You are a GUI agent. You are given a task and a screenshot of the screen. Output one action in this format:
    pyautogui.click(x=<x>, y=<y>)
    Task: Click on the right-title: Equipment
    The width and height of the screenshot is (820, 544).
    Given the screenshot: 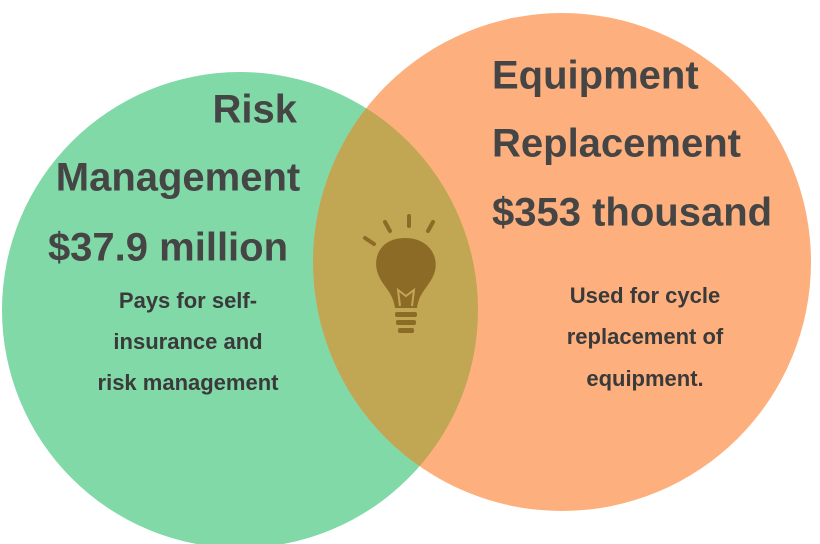 What is the action you would take?
    pyautogui.click(x=595, y=76)
    